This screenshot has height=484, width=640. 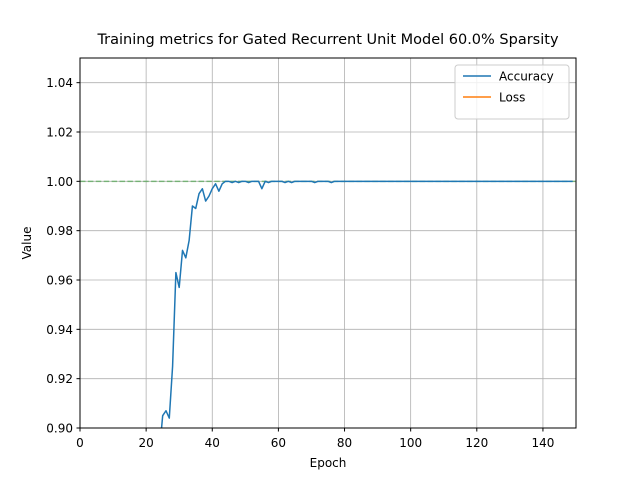 What do you see at coordinates (59, 281) in the screenshot?
I see `y-tick-label: 0.96` at bounding box center [59, 281].